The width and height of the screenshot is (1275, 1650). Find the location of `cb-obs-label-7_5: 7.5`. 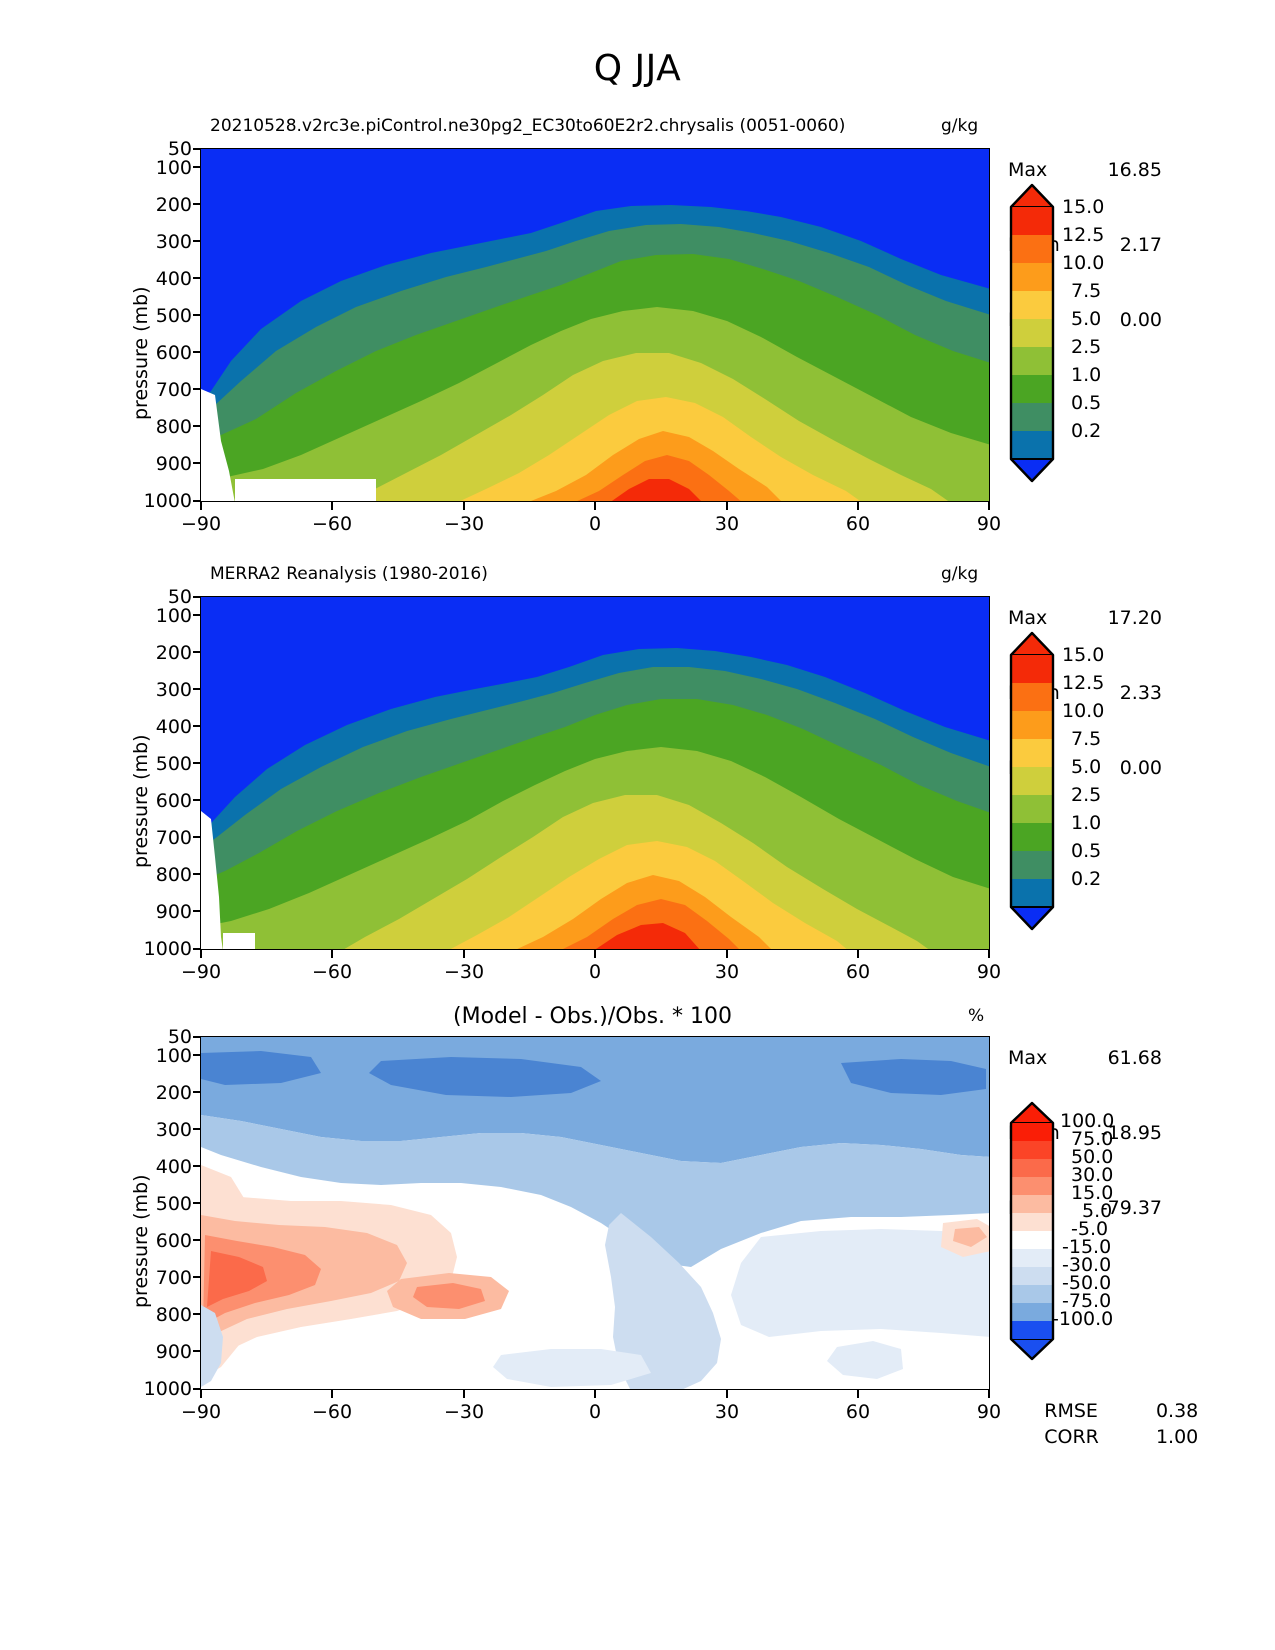

cb-obs-label-7_5: 7.5 is located at coordinates (1086, 739).